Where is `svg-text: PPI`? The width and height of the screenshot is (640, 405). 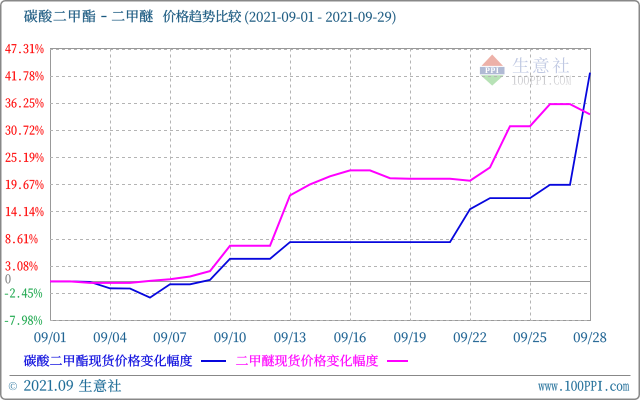
svg-text: PPI is located at coordinates (492, 70).